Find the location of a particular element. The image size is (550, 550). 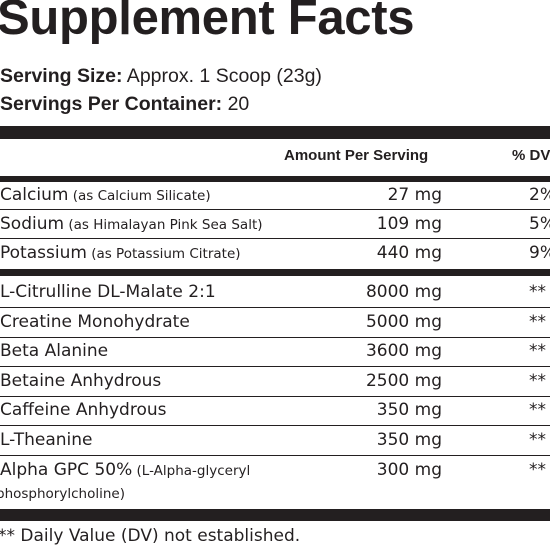

servings-per-container-label: Servings Per Container: is located at coordinates (111, 104).